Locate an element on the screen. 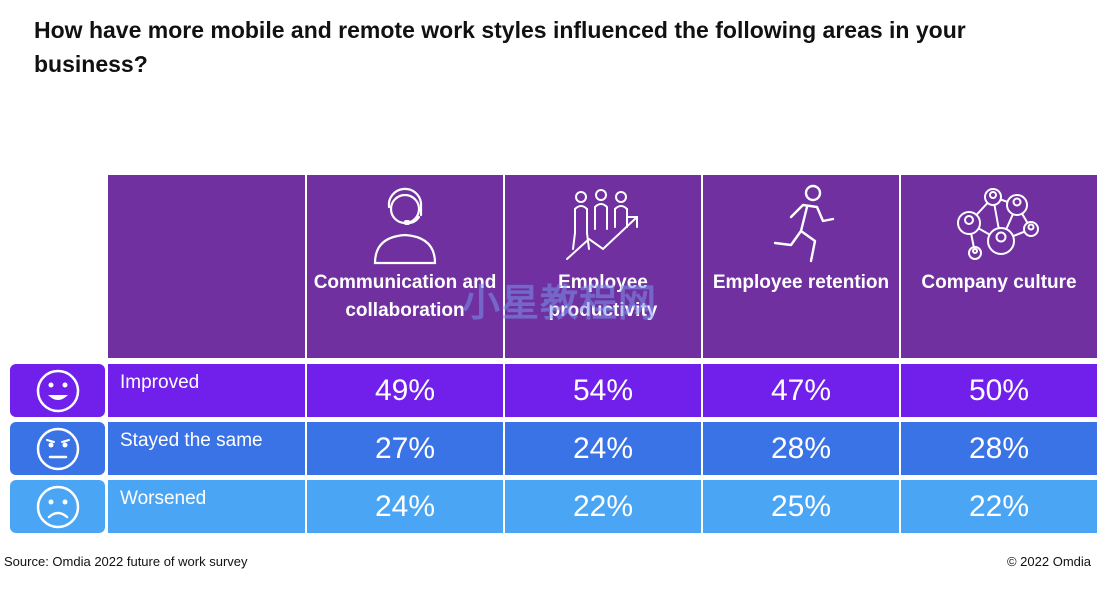  column-label: Employee retention is located at coordinates (801, 282).